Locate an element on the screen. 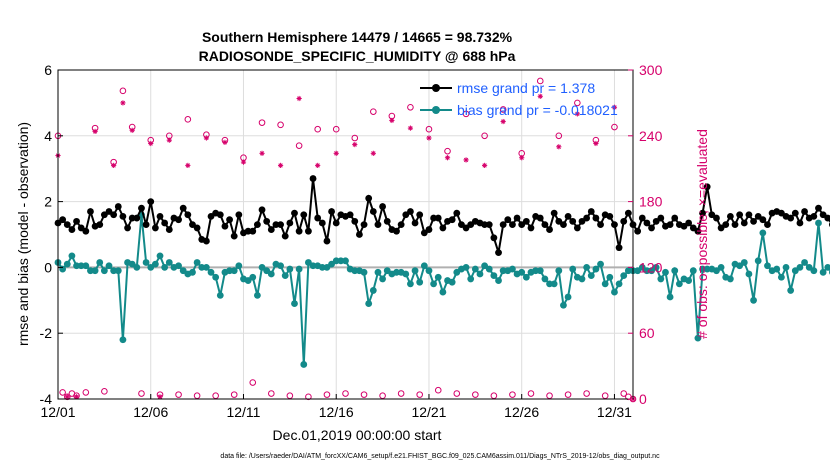 The width and height of the screenshot is (830, 470). y-axis-label: rmse and bias (model - observation) is located at coordinates (23, 234).